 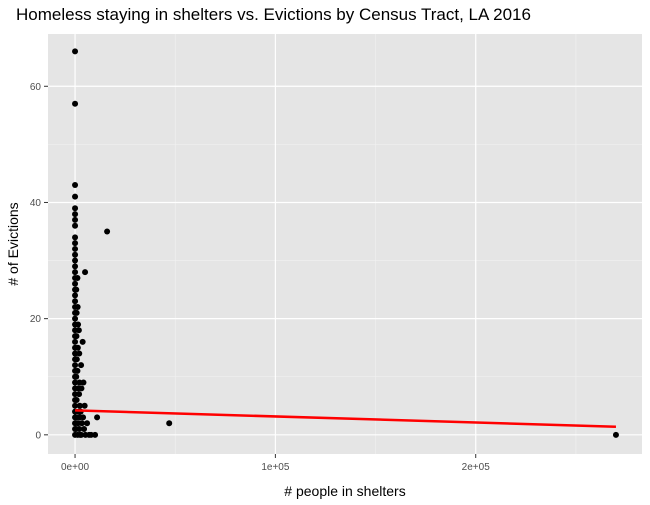 What do you see at coordinates (36, 203) in the screenshot?
I see `y-tick-label: 40` at bounding box center [36, 203].